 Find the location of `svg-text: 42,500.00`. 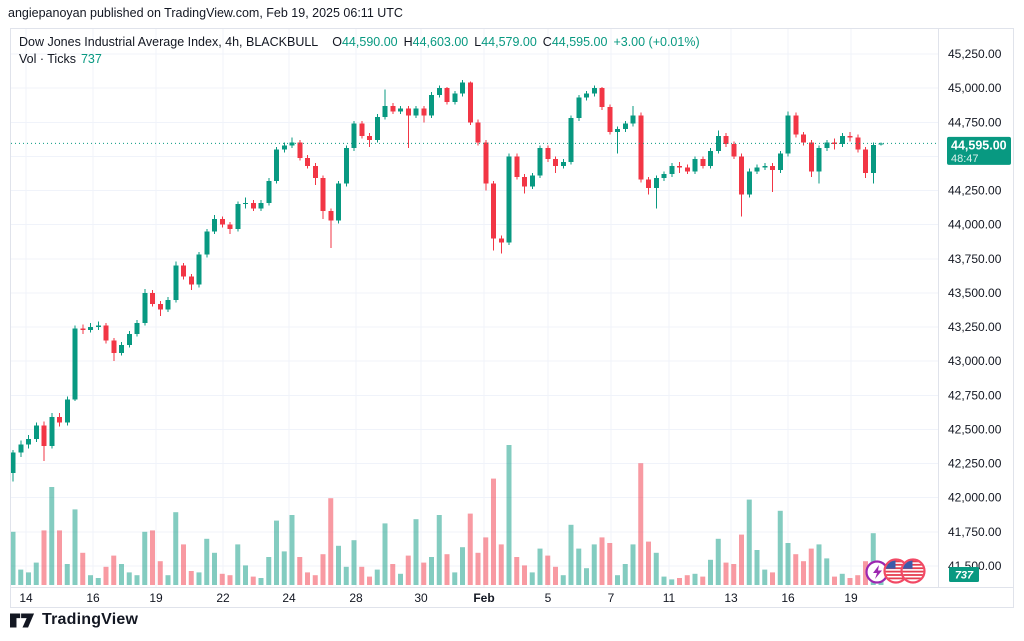

svg-text: 42,500.00 is located at coordinates (975, 429).